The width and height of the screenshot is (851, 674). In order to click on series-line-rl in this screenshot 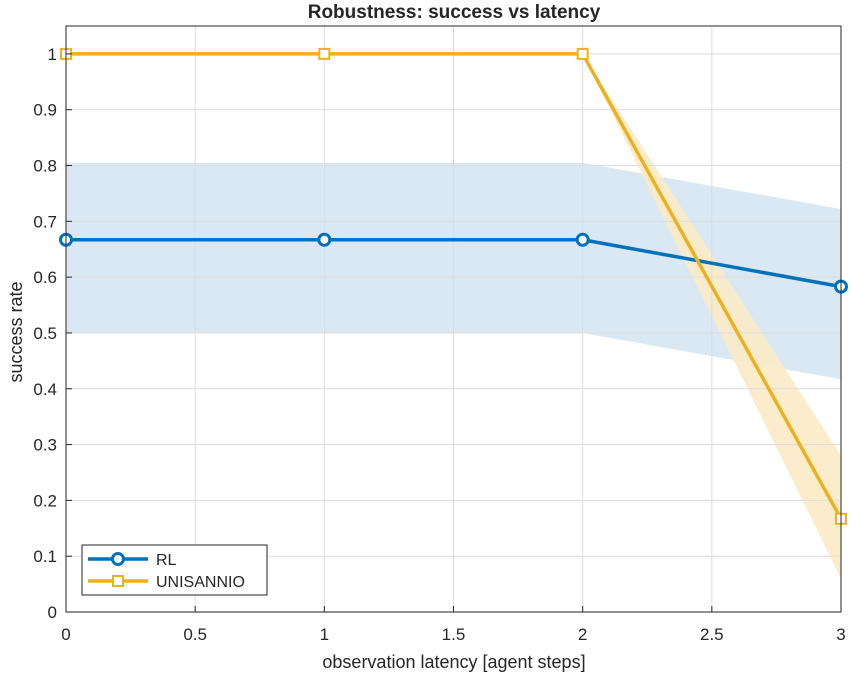, I will do `click(454, 263)`.